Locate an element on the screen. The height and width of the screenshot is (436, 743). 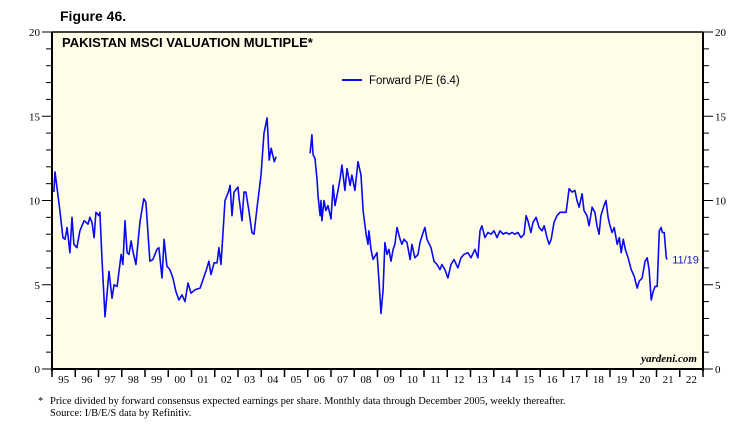
y-tick-label-left: 0 is located at coordinates (38, 370).